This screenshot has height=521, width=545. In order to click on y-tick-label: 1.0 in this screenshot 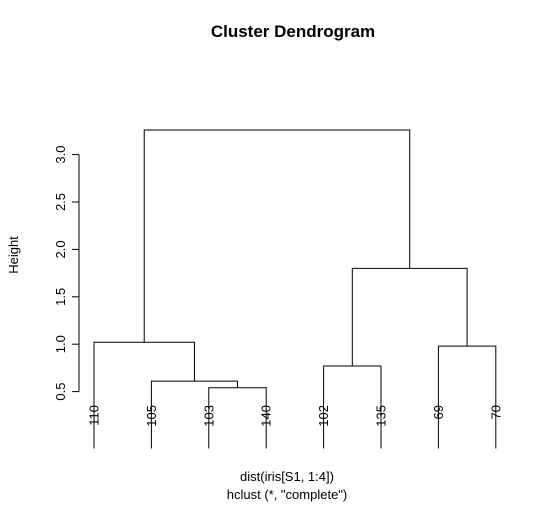, I will do `click(60, 344)`.